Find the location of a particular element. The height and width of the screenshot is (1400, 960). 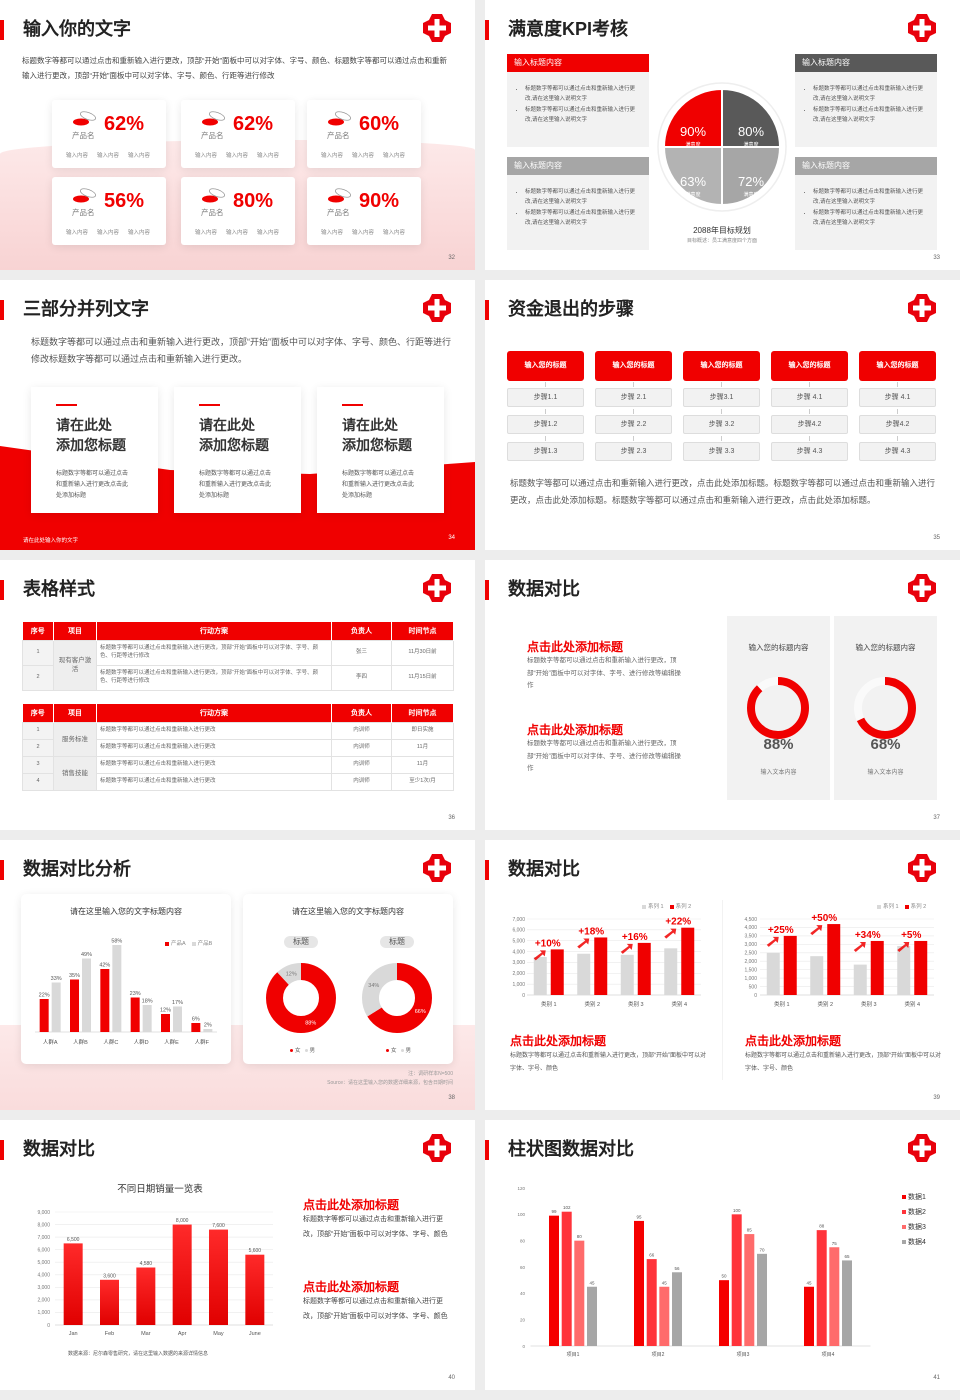

row-number: 3 is located at coordinates (38, 764).